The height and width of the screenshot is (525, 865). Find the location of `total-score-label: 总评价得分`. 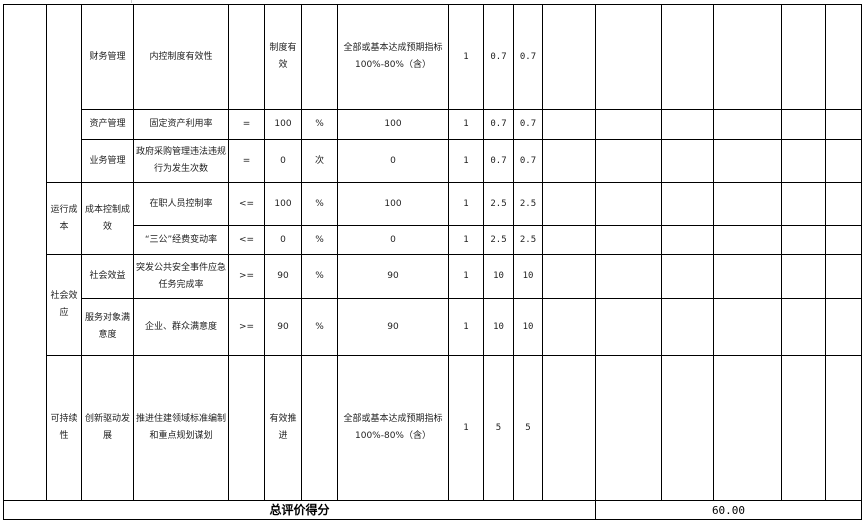

total-score-label: 总评价得分 is located at coordinates (299, 510).